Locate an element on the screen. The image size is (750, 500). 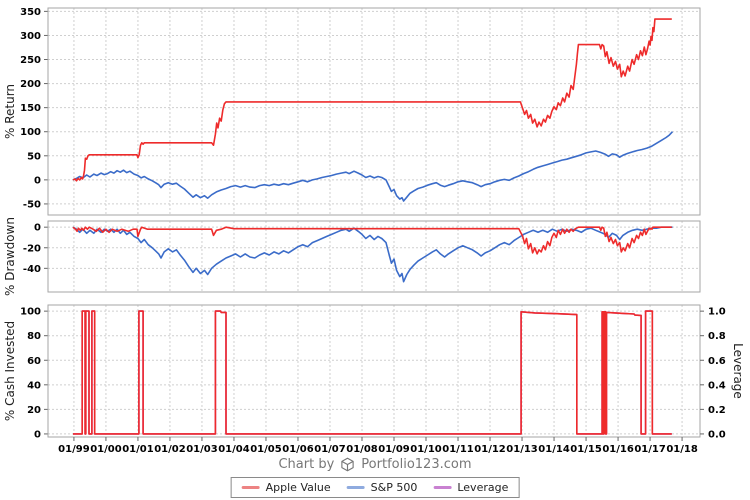
x-tick-label: 01/11 is located at coordinates (458, 449).